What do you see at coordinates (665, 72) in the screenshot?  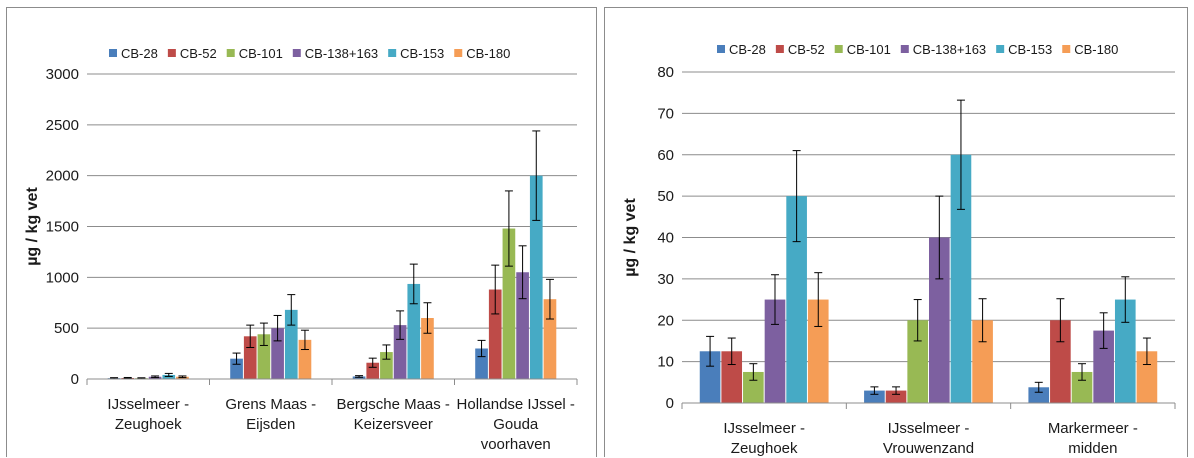 I see `y-tick-label: 80` at bounding box center [665, 72].